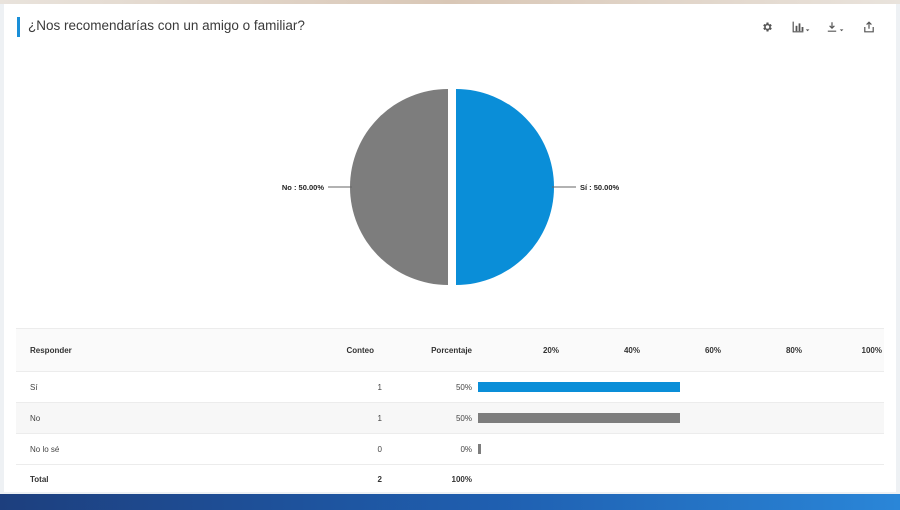  I want to click on total-count: 2, so click(379, 479).